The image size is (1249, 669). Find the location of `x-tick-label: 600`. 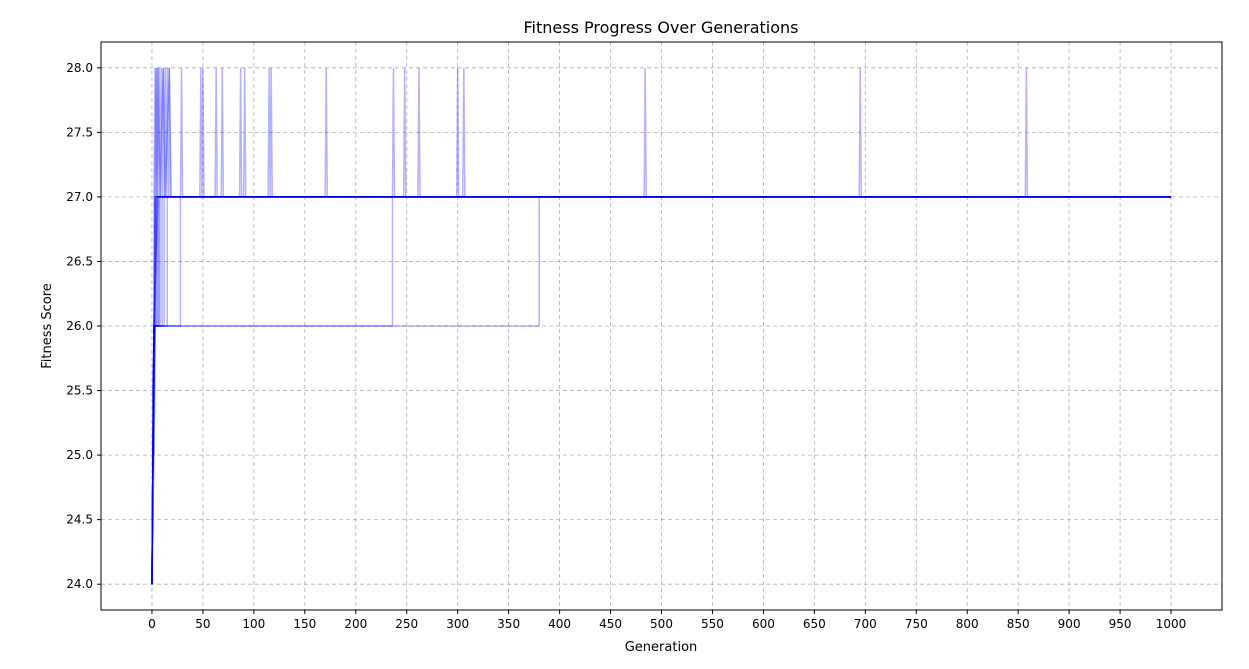

x-tick-label: 600 is located at coordinates (763, 624).